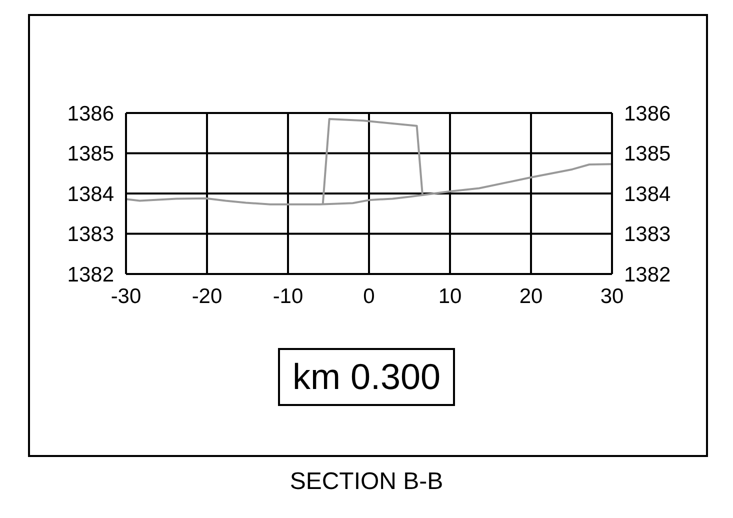 The width and height of the screenshot is (733, 518). What do you see at coordinates (369, 296) in the screenshot?
I see `x-tick-label: 0` at bounding box center [369, 296].